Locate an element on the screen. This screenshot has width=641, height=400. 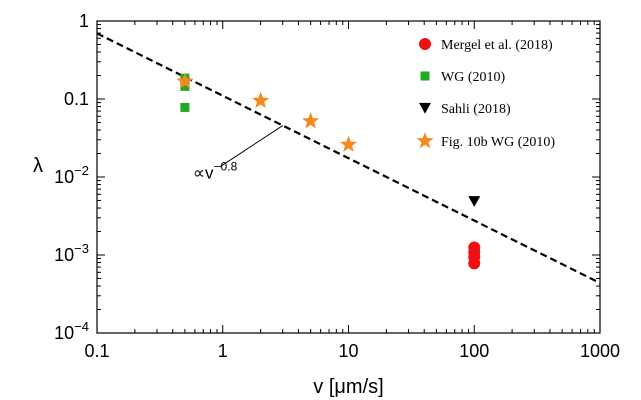
x-tick-label: 10 is located at coordinates (348, 351).